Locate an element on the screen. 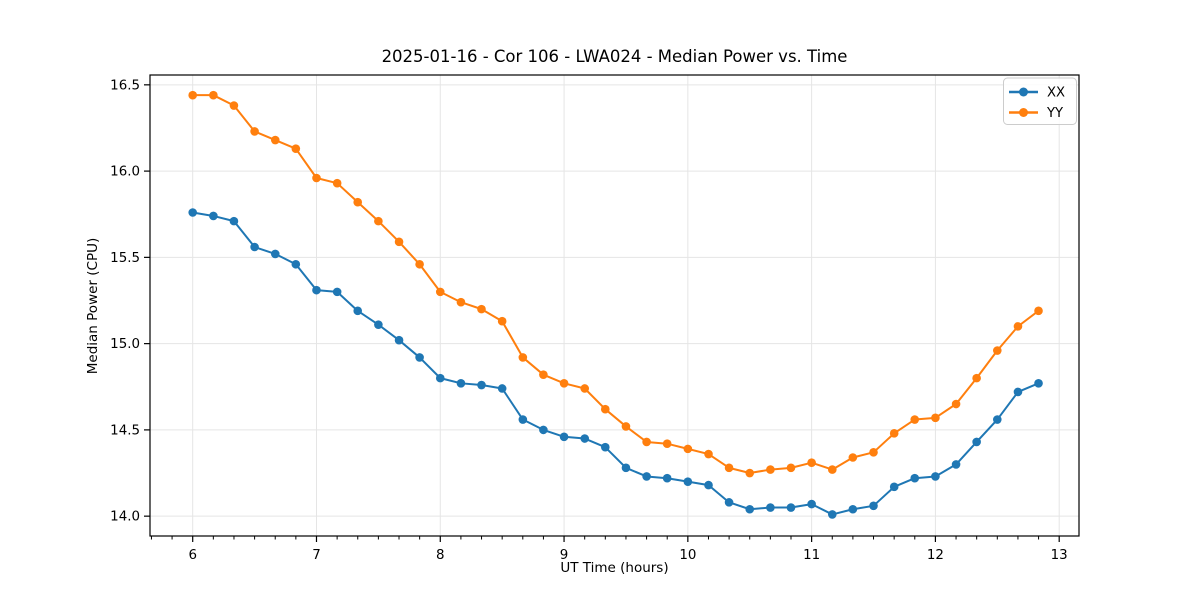  y-tick-label: 14.0 is located at coordinates (125, 517).